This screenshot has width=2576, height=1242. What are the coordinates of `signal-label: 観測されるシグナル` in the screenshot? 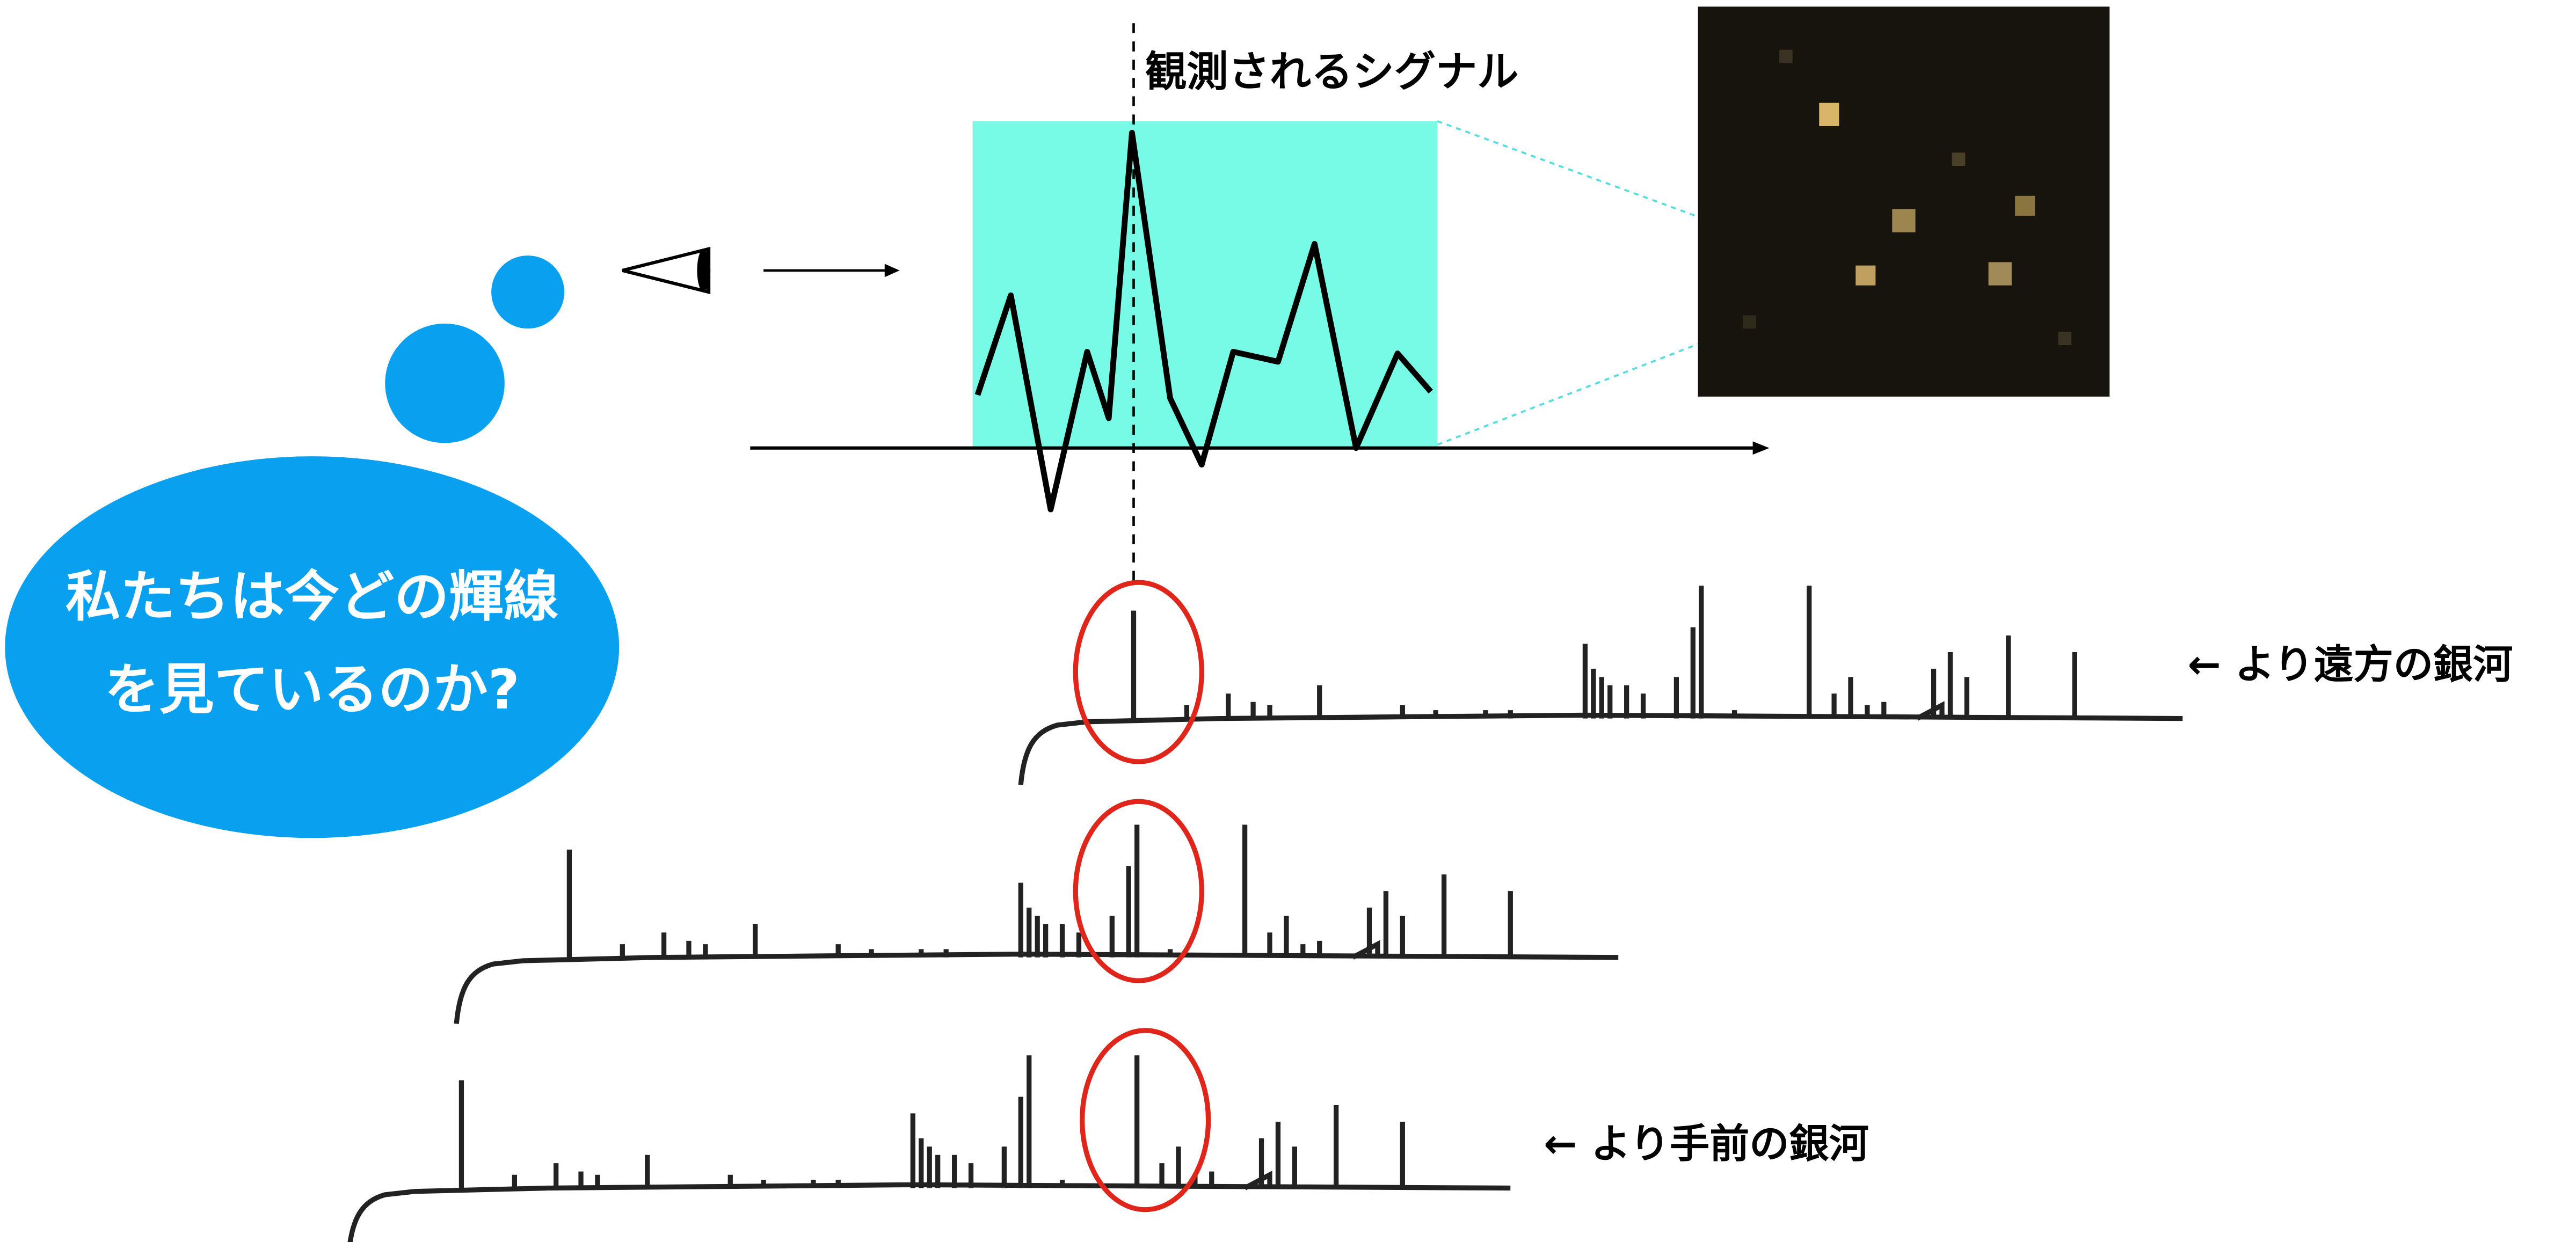 It's located at (1331, 72).